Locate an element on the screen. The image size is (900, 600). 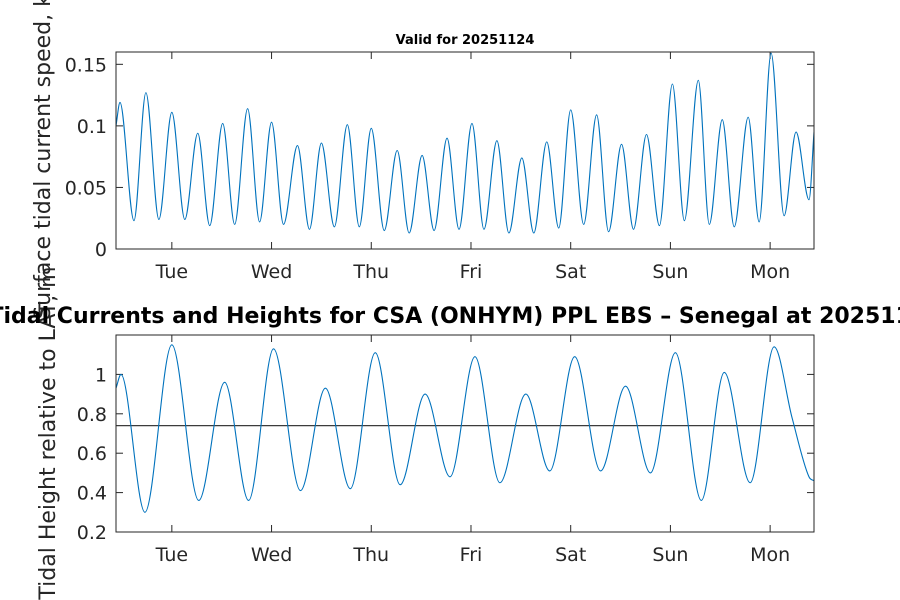
height-y-tick-label: 1 is located at coordinates (101, 375).